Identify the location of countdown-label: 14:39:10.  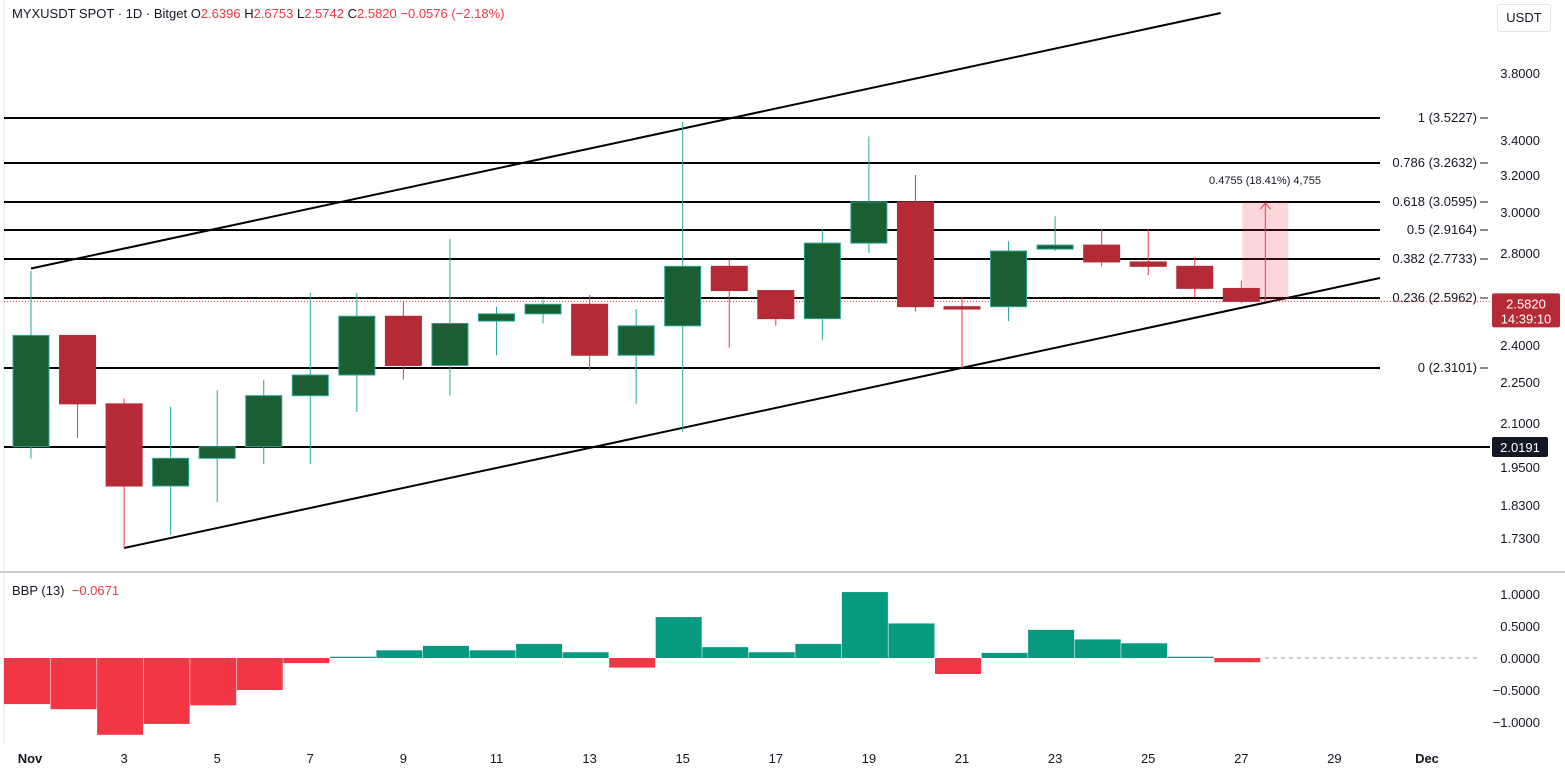
(1526, 318).